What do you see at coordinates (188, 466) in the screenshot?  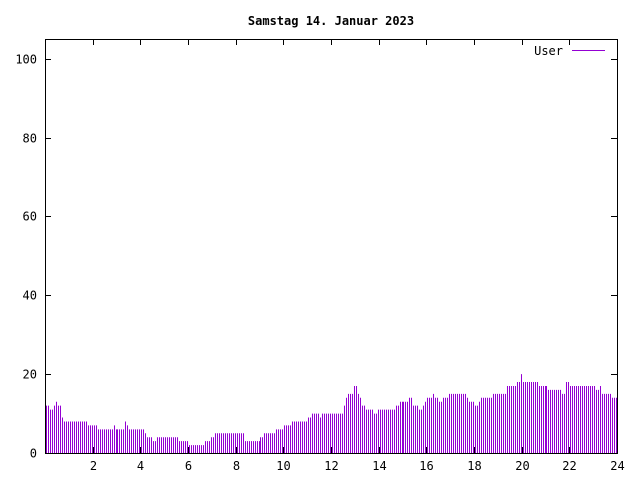 I see `x-tick-label: 6` at bounding box center [188, 466].